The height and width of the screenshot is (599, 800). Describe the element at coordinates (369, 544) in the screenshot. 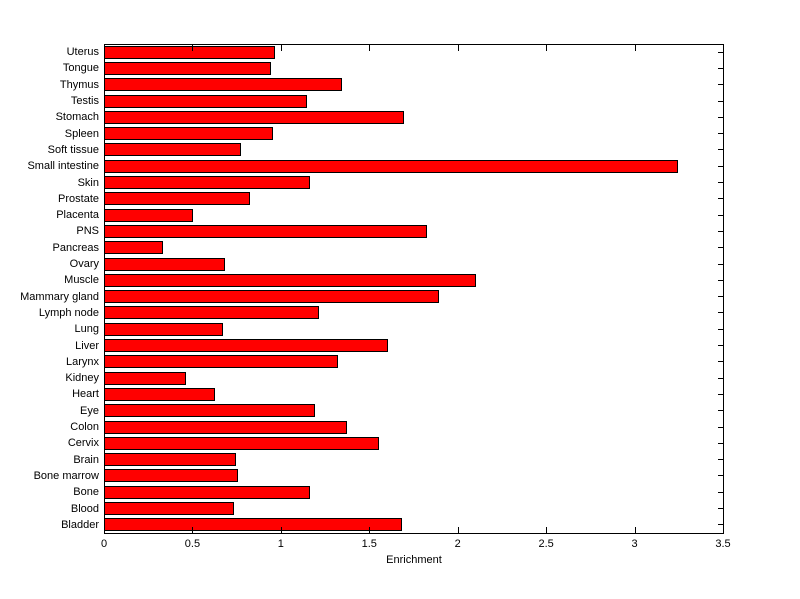

I see `x-axis-tick-label: 1.5` at that location.